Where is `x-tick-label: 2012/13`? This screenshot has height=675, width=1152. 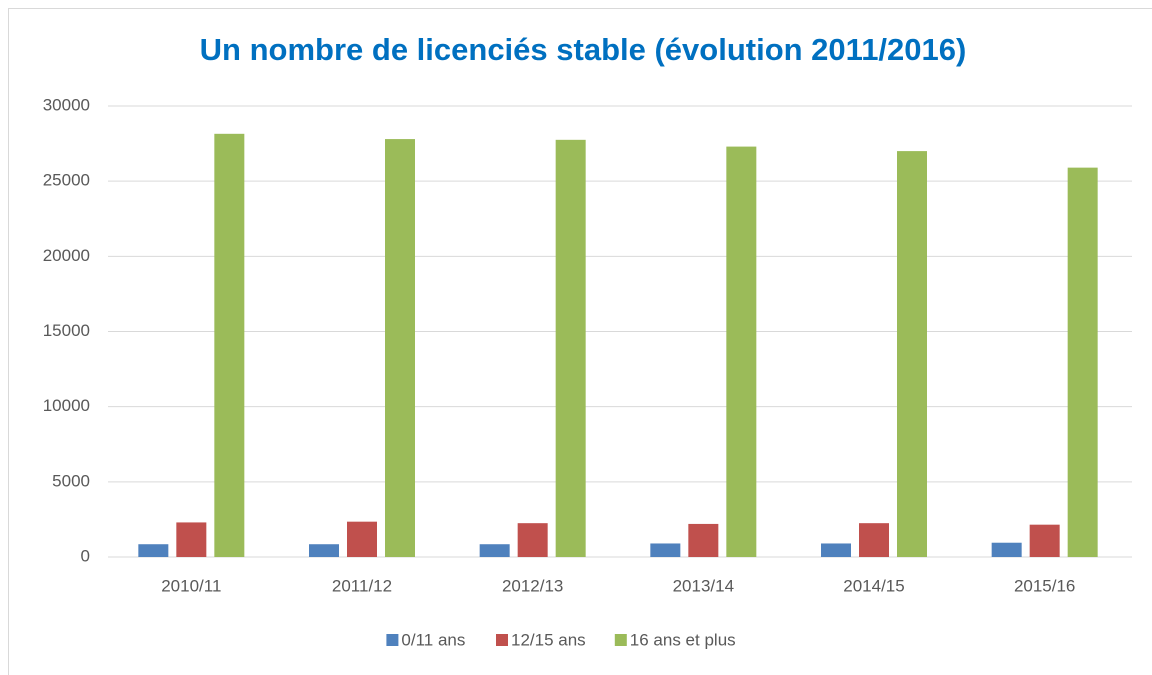
x-tick-label: 2012/13 is located at coordinates (532, 585).